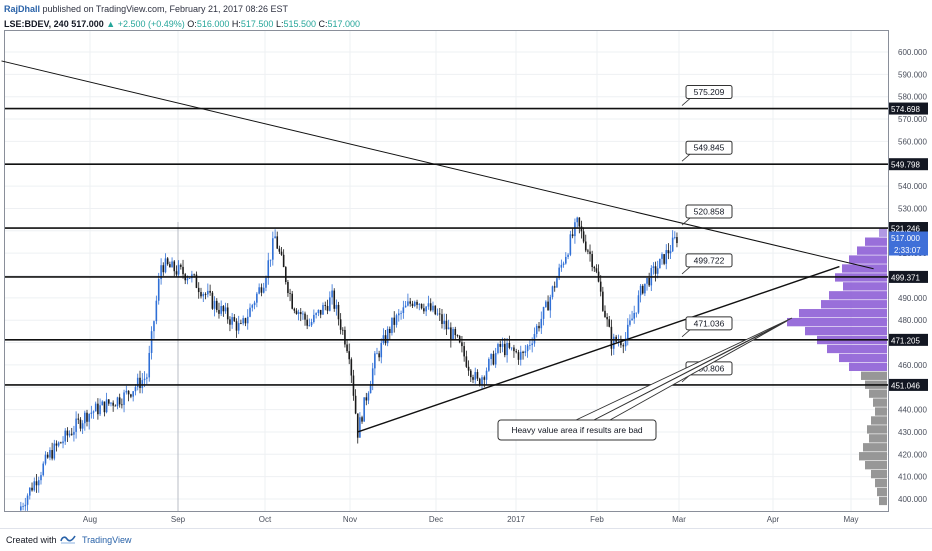 This screenshot has height=551, width=932. What do you see at coordinates (912, 186) in the screenshot?
I see `price-tick-label: 540.000` at bounding box center [912, 186].